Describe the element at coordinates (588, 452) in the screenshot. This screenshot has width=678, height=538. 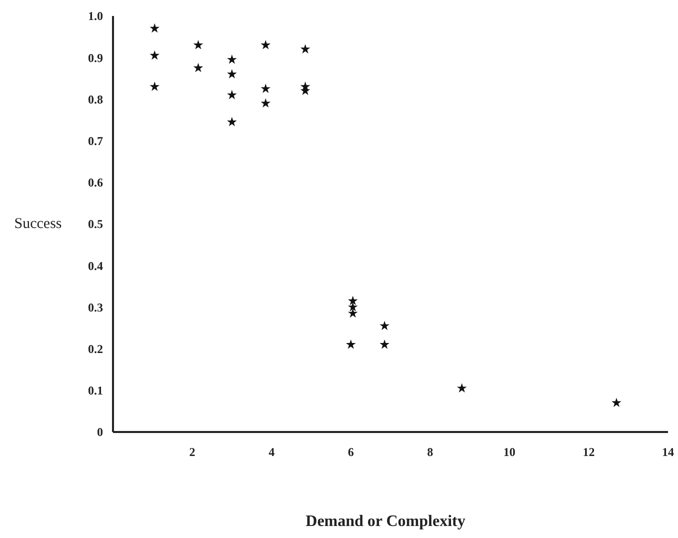
I see `x-tick-label: 12` at that location.